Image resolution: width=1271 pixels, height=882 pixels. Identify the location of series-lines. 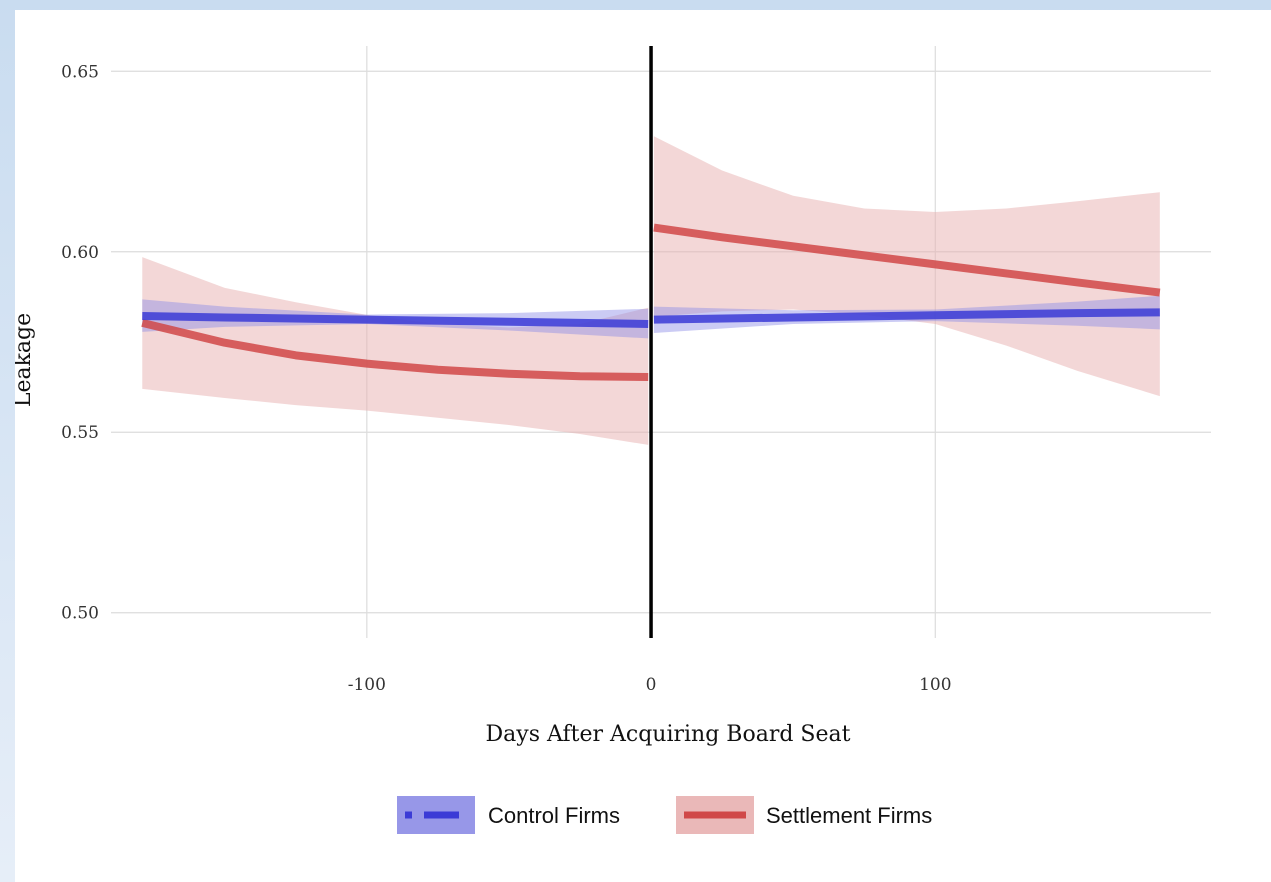
(651, 302).